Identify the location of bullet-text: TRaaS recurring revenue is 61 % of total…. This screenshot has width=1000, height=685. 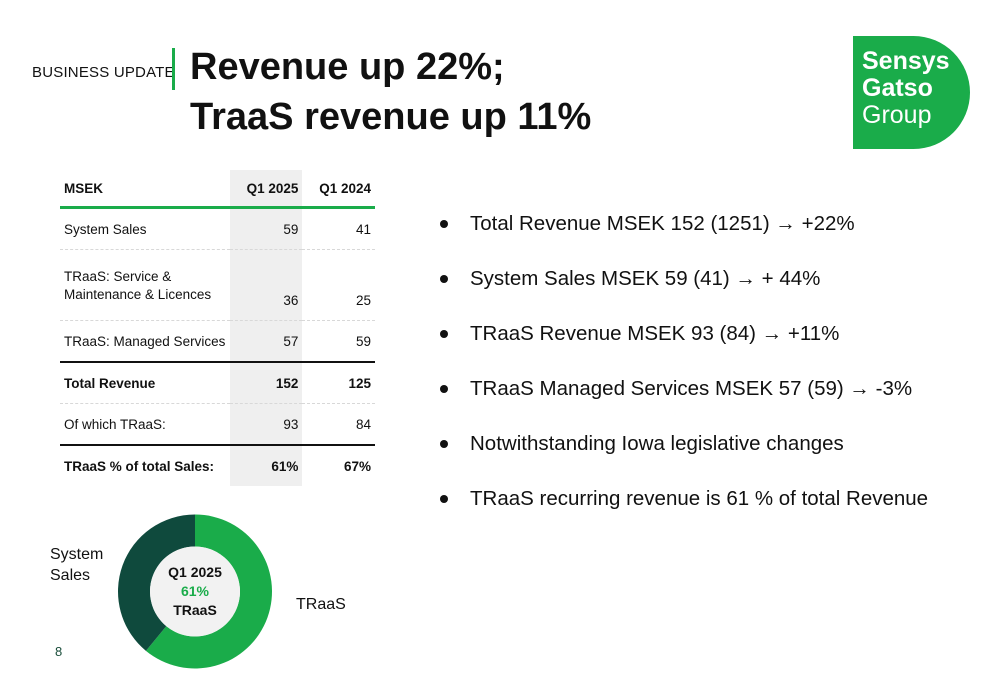
(699, 498).